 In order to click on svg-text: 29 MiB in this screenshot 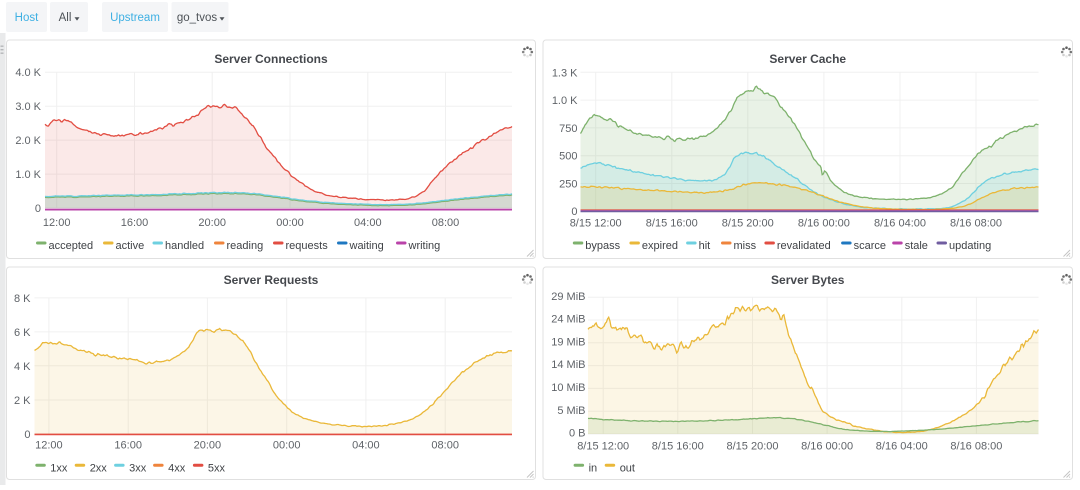, I will do `click(568, 297)`.